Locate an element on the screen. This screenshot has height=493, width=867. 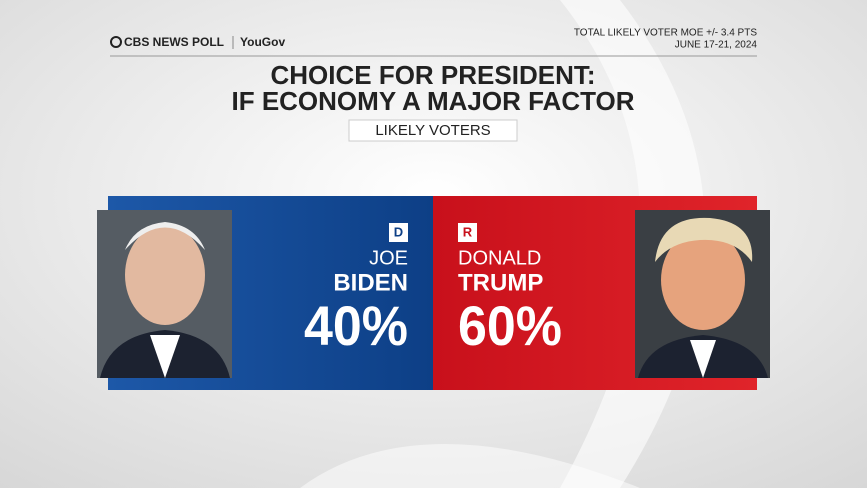
title-line: CHOICE FOR PRESIDENT: is located at coordinates (432, 75).